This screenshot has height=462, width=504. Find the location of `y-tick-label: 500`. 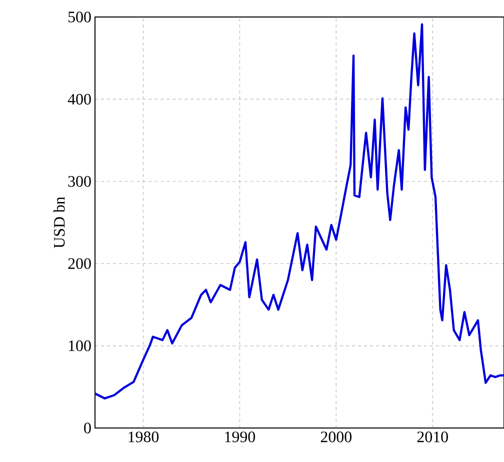

y-tick-label: 500 is located at coordinates (79, 17).